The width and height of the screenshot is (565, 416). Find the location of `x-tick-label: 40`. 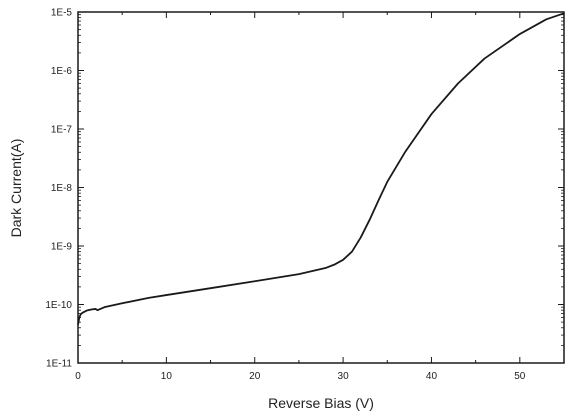

x-tick-label: 40 is located at coordinates (432, 376).